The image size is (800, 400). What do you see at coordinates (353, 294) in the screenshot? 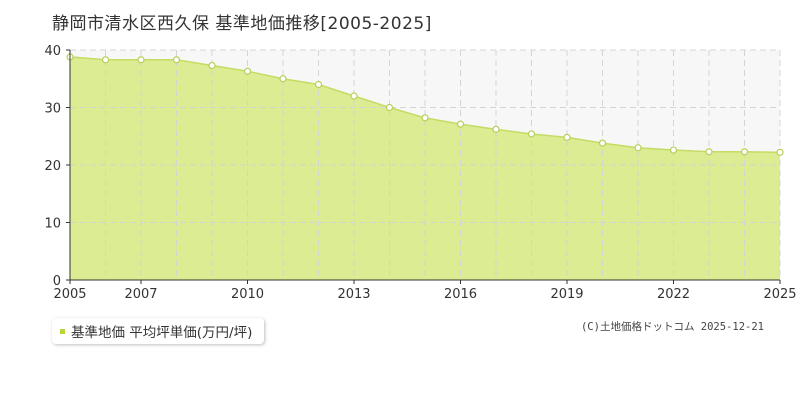
I see `x-tick-label: 2013` at bounding box center [353, 294].